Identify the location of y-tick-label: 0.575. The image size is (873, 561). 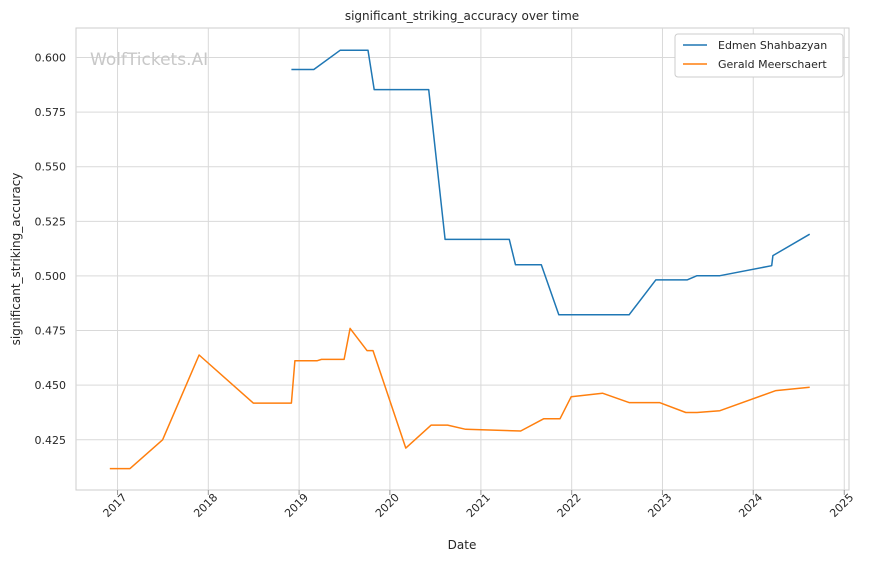
(51, 112).